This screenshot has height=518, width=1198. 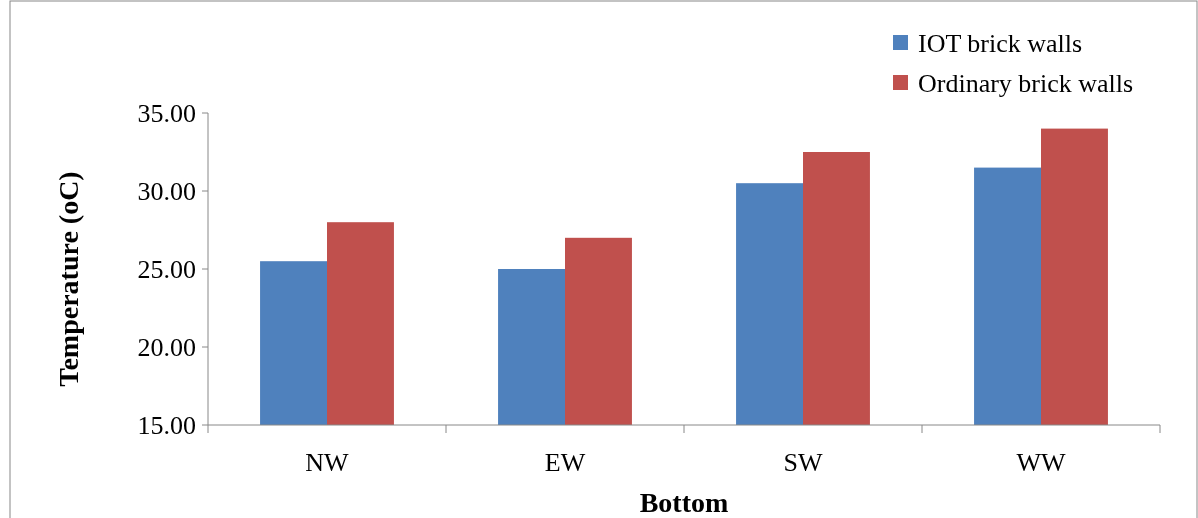 I want to click on y-tick-label: 35.00, so click(x=166, y=114).